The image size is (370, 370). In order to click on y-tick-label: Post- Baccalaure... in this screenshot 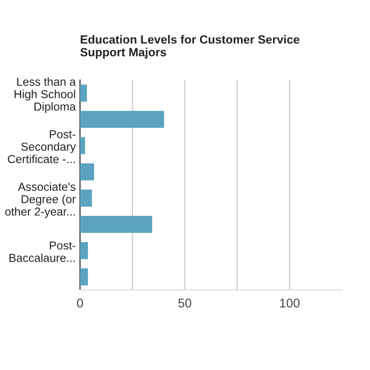, I will do `click(43, 252)`.